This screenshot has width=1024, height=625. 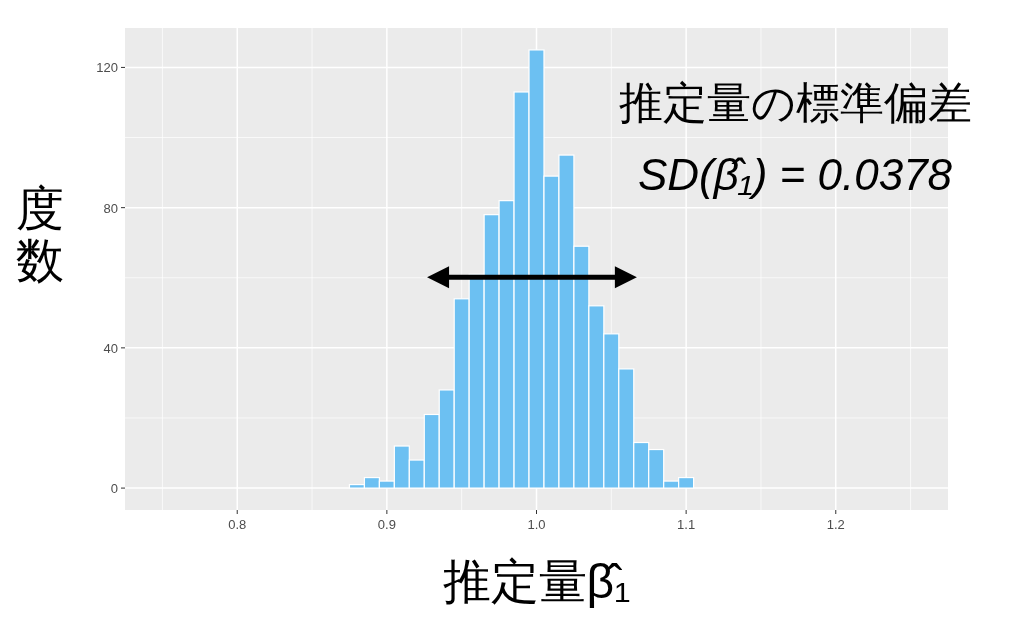 I want to click on x-tick-label: 0.9, so click(x=386, y=524).